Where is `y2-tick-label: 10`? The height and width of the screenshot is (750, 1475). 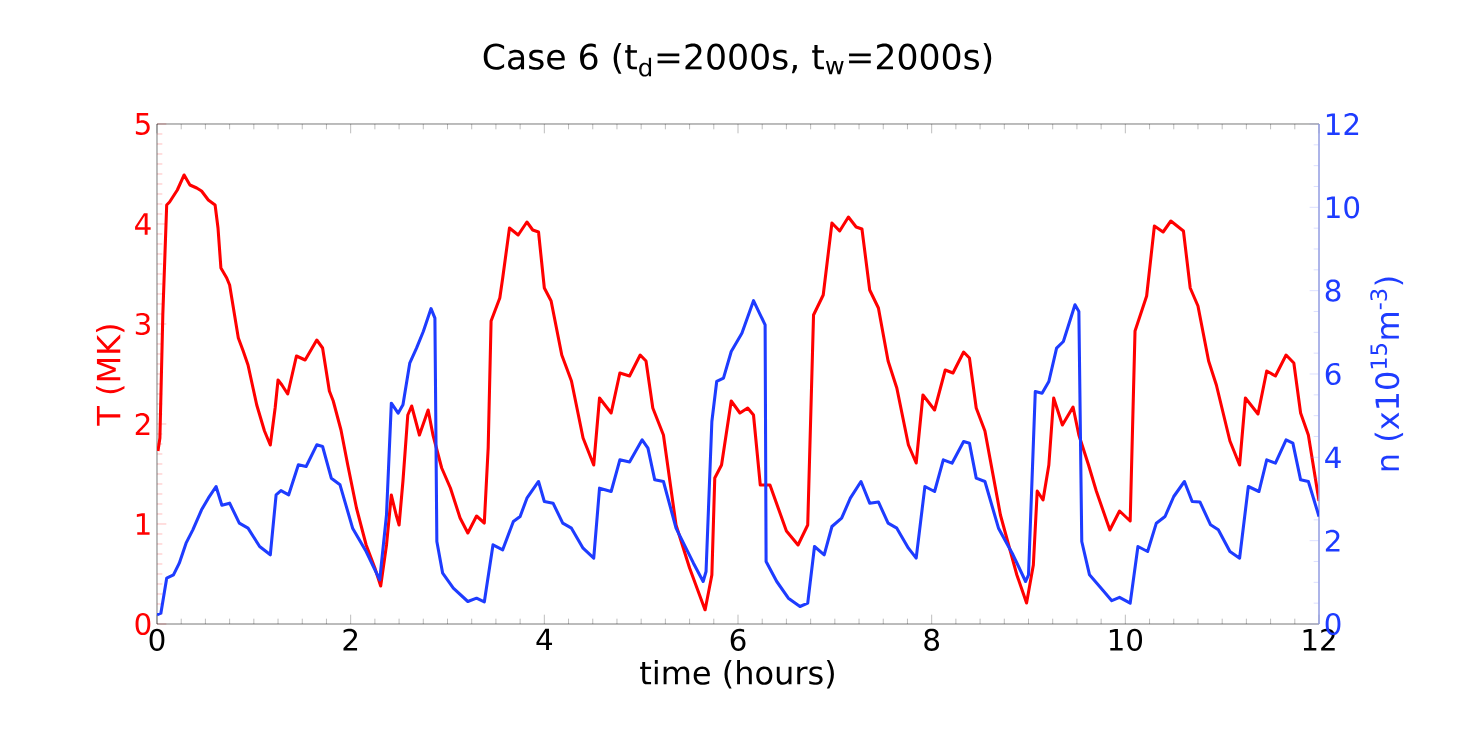 y2-tick-label: 10 is located at coordinates (1343, 207).